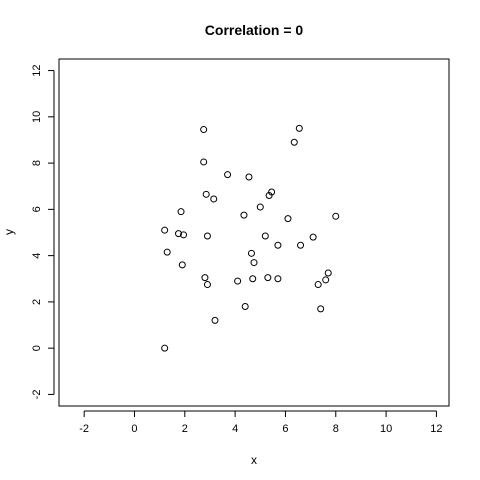  Describe the element at coordinates (37, 117) in the screenshot. I see `y-tick-label: 10` at that location.